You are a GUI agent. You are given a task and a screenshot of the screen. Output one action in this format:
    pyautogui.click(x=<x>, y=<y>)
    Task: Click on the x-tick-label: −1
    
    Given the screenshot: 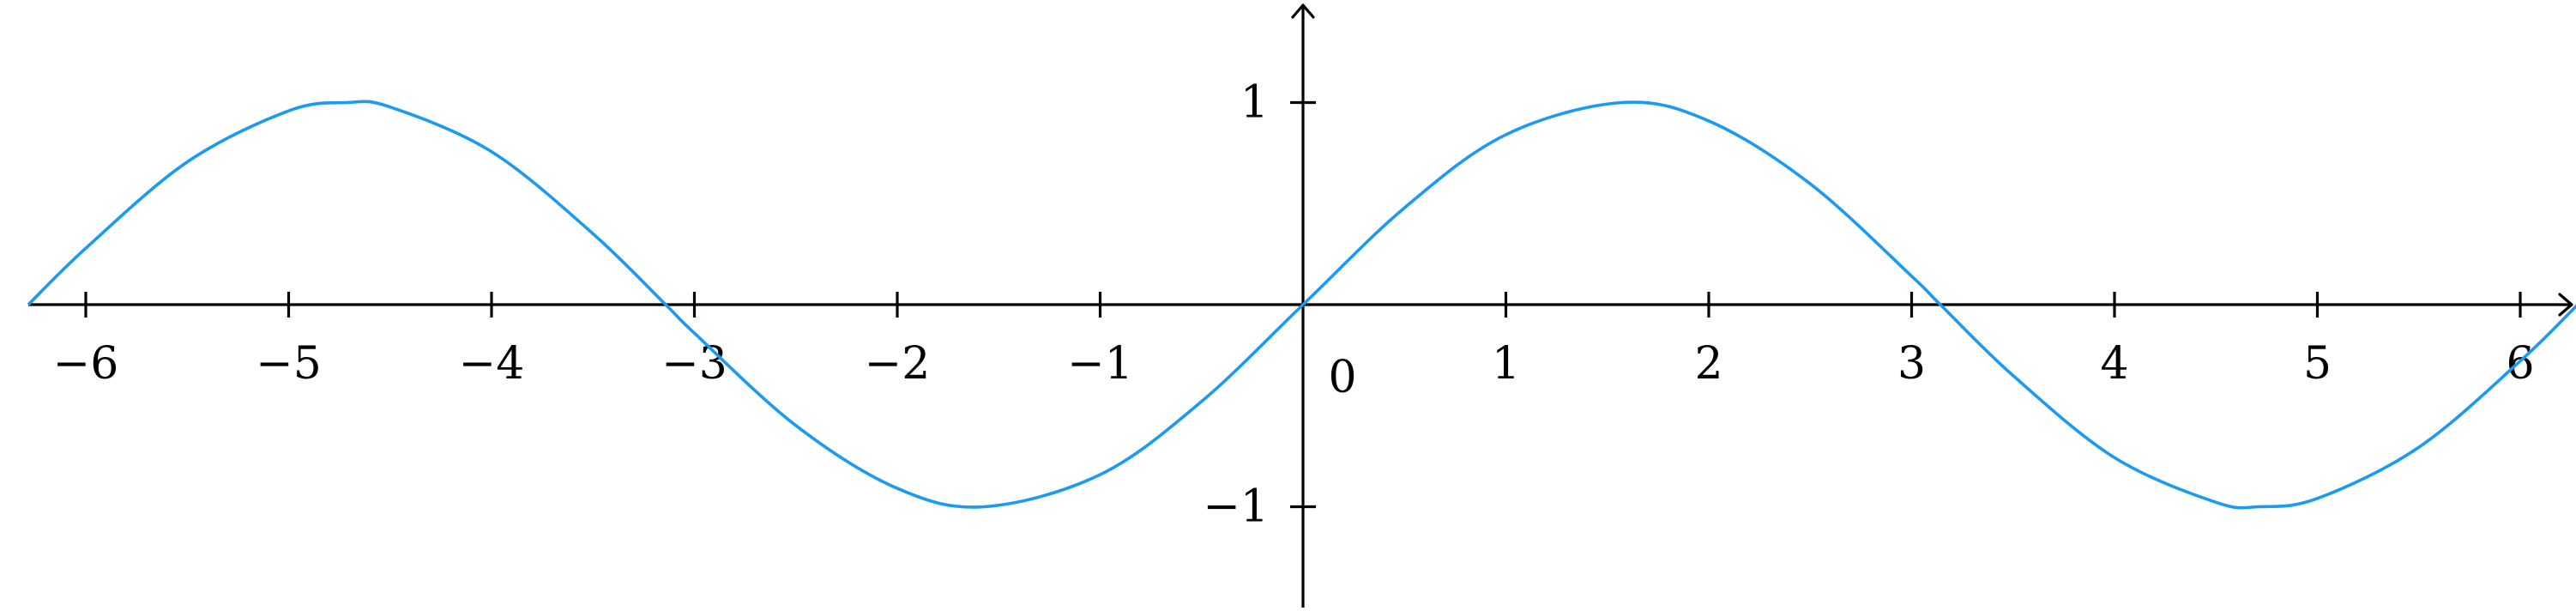 What is the action you would take?
    pyautogui.click(x=1100, y=364)
    